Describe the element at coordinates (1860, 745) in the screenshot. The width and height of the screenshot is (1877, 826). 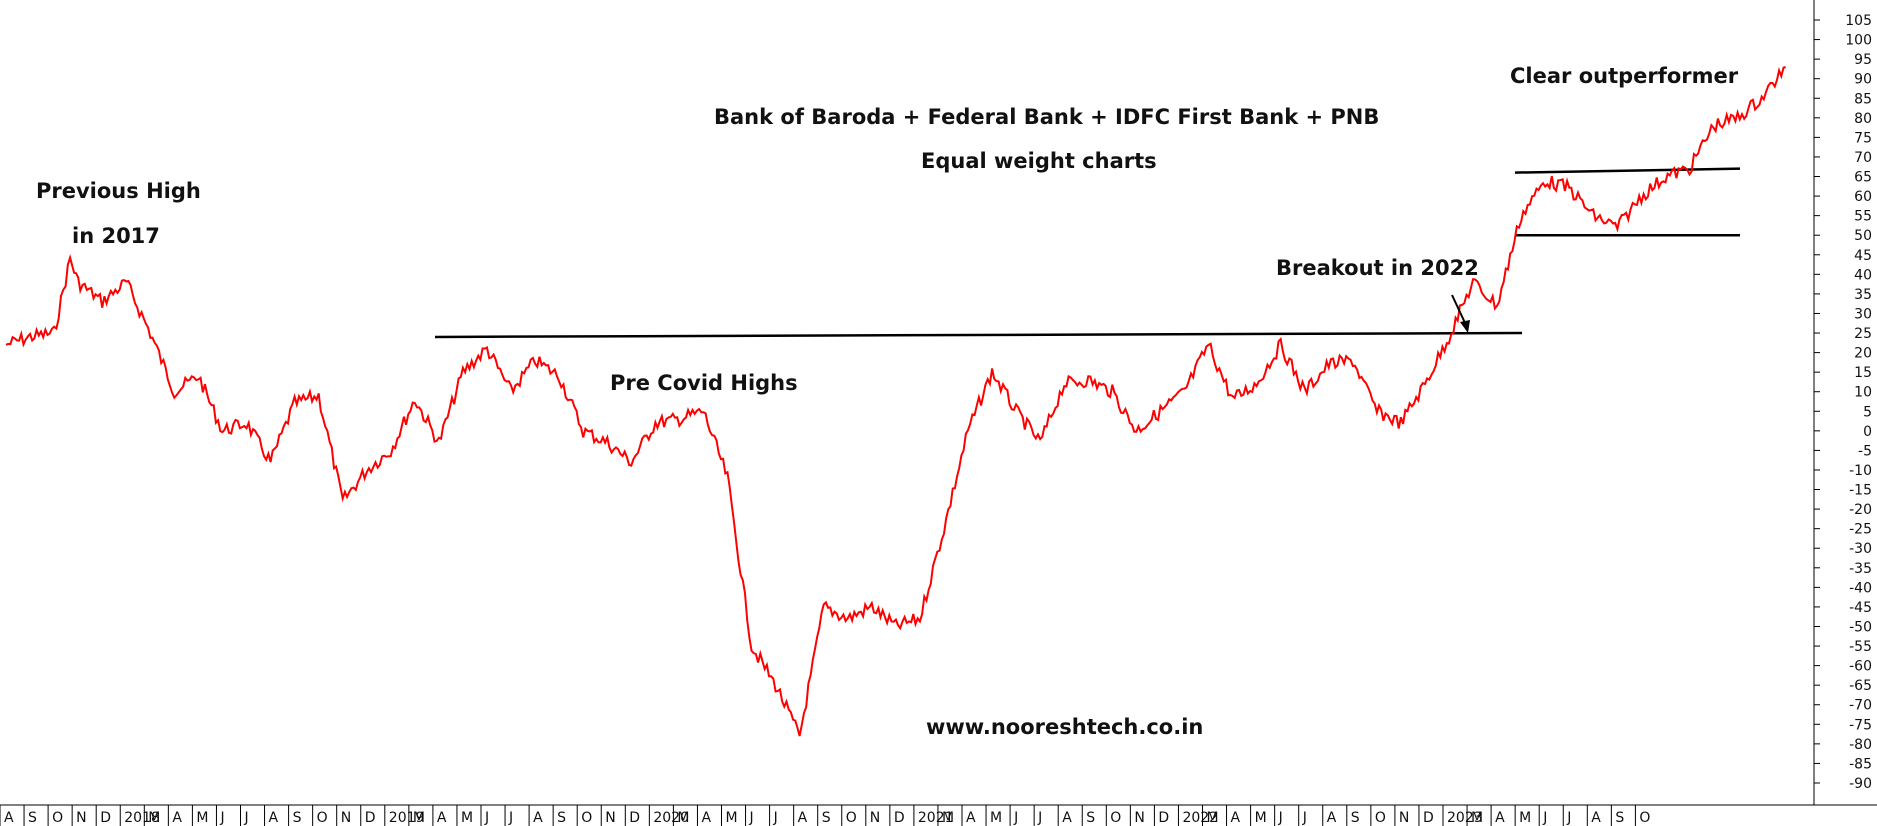
I see `y-tick-label: -80` at that location.